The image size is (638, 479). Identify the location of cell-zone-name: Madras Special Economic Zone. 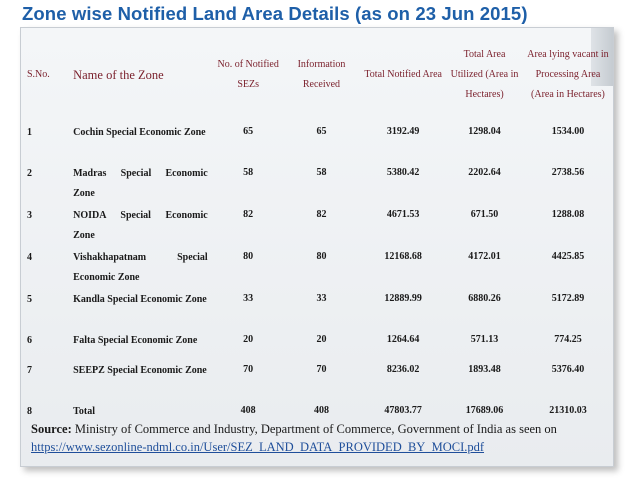
(140, 183).